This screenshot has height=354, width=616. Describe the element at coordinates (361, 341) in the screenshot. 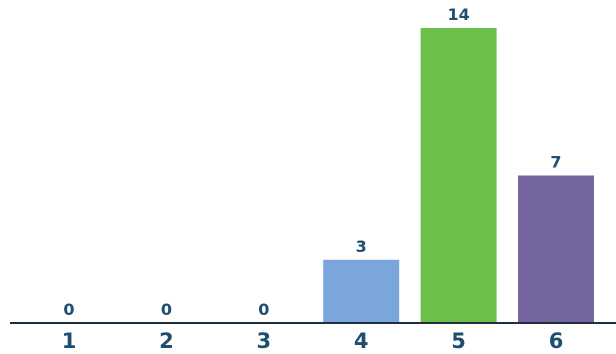

I see `x-tick-label-4: 4` at that location.